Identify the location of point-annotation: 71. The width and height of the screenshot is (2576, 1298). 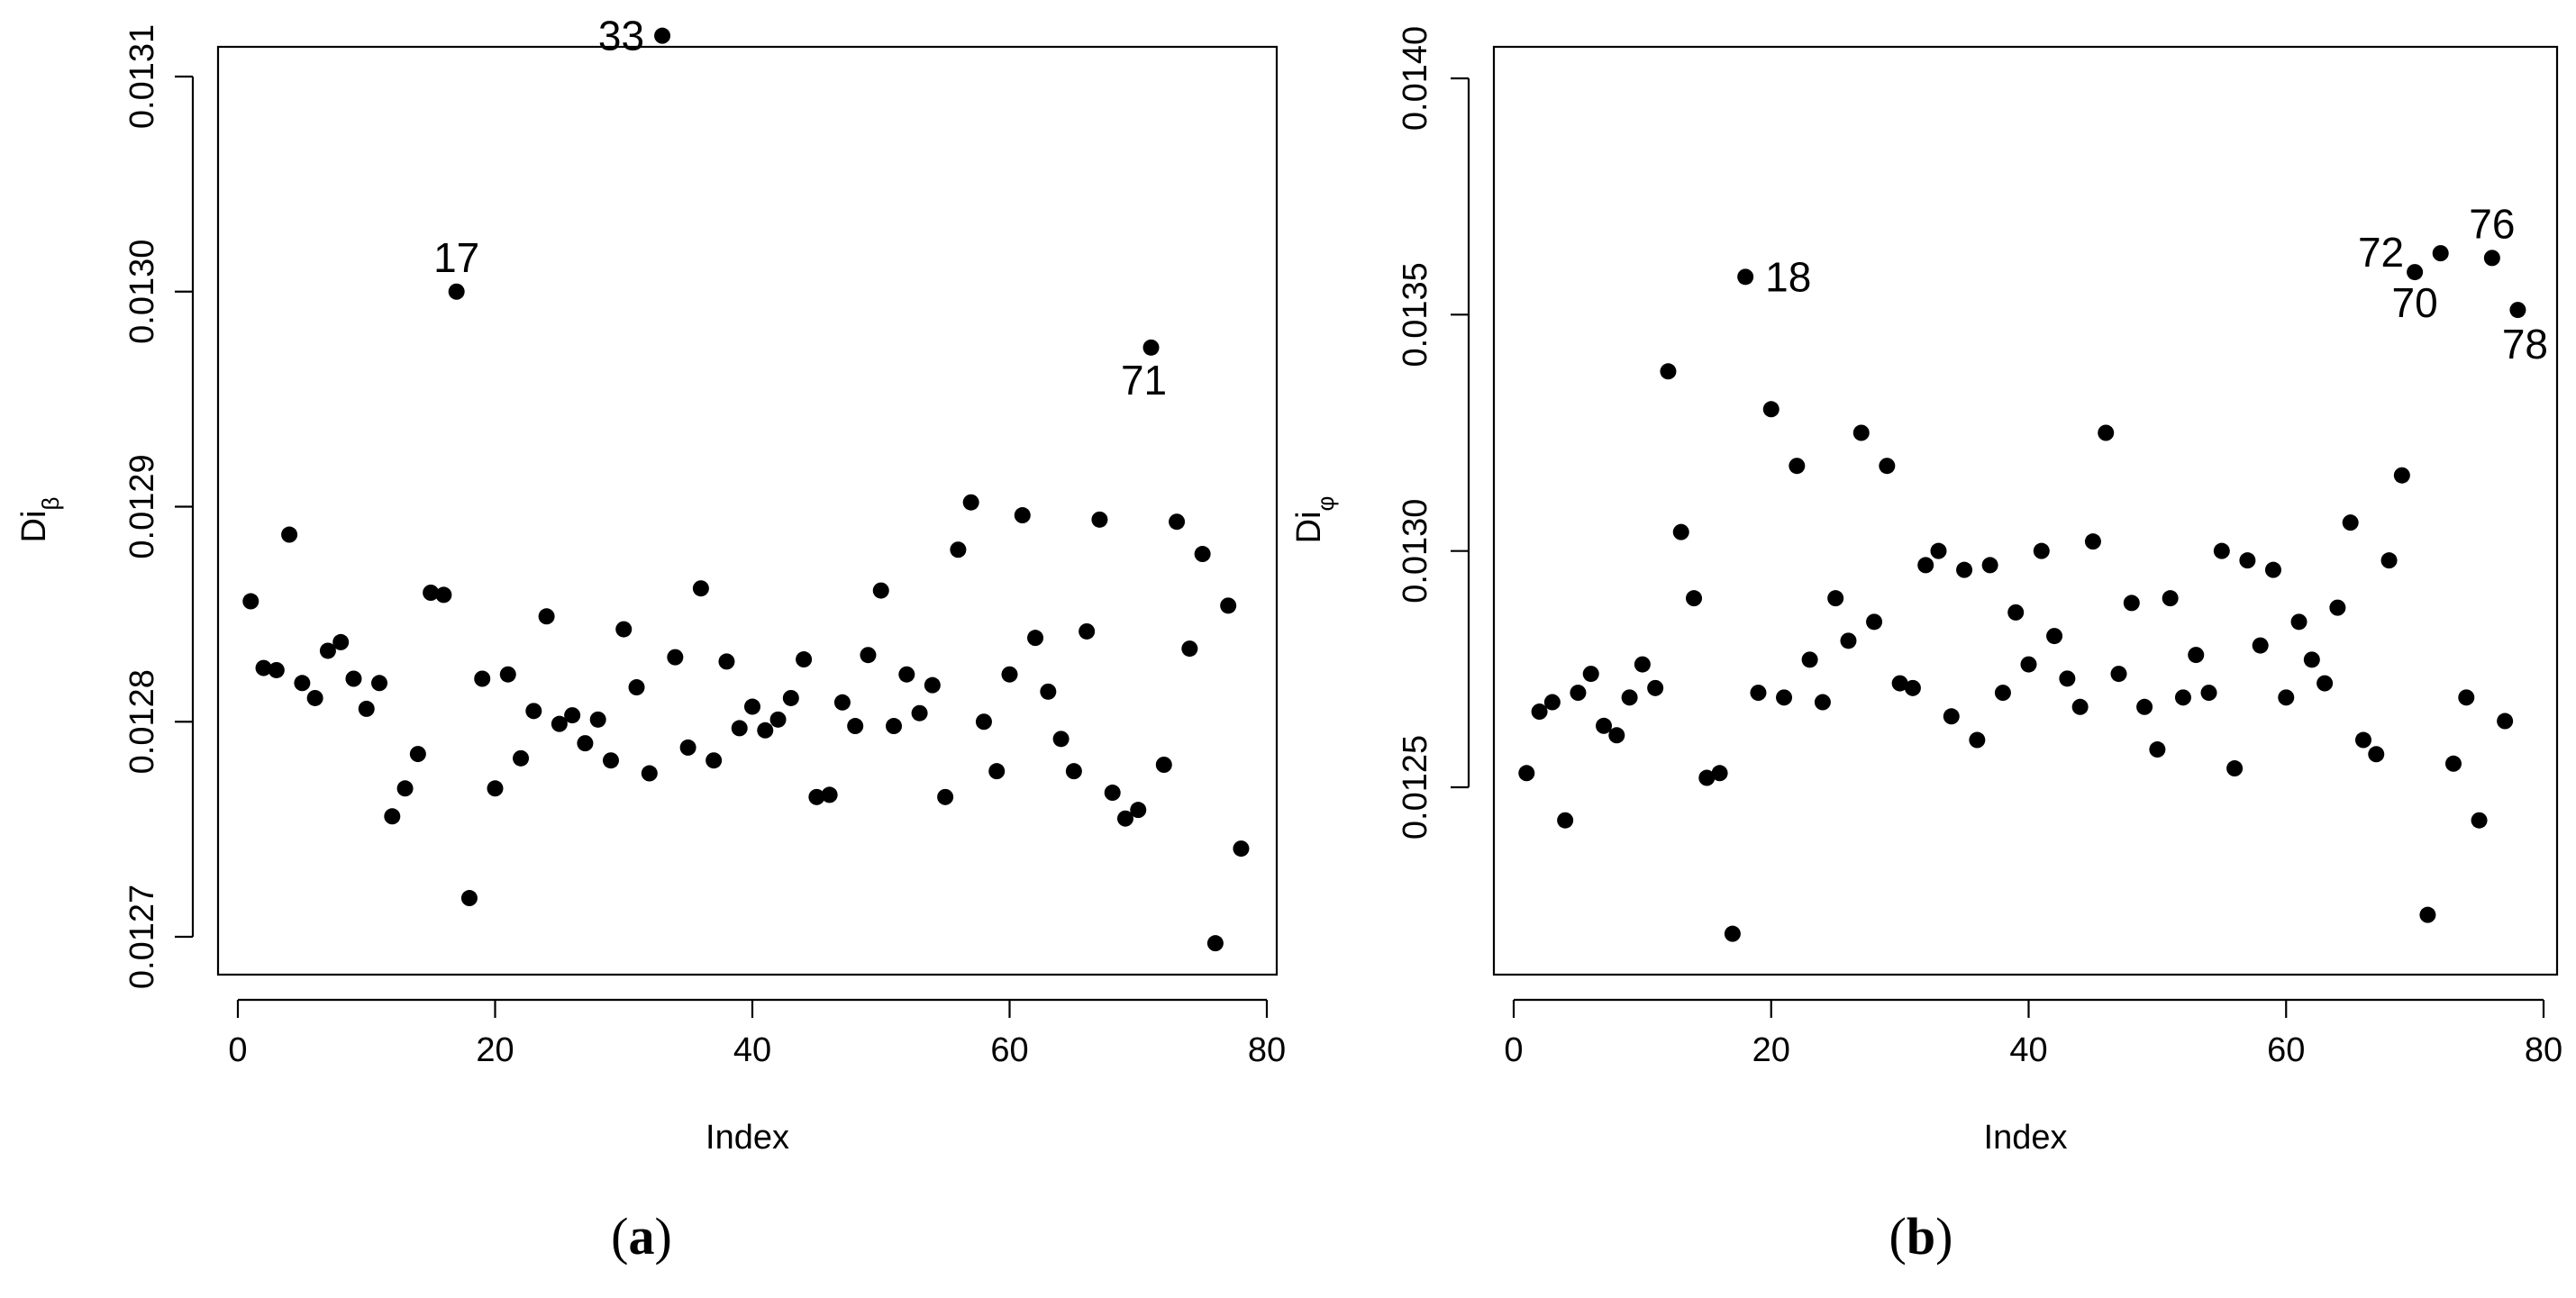
(1144, 380).